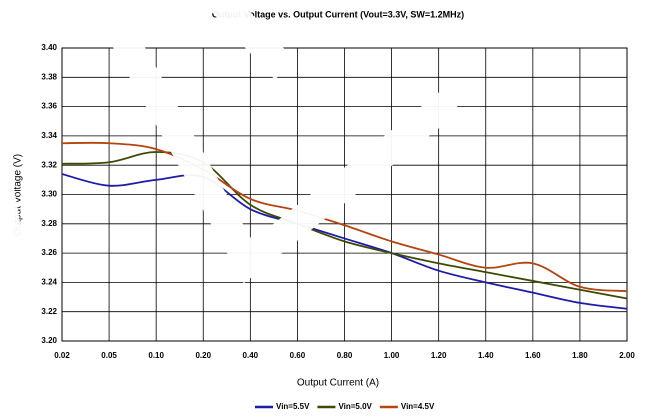 This screenshot has height=418, width=652. Describe the element at coordinates (580, 355) in the screenshot. I see `x-tick-label: 1.80` at that location.